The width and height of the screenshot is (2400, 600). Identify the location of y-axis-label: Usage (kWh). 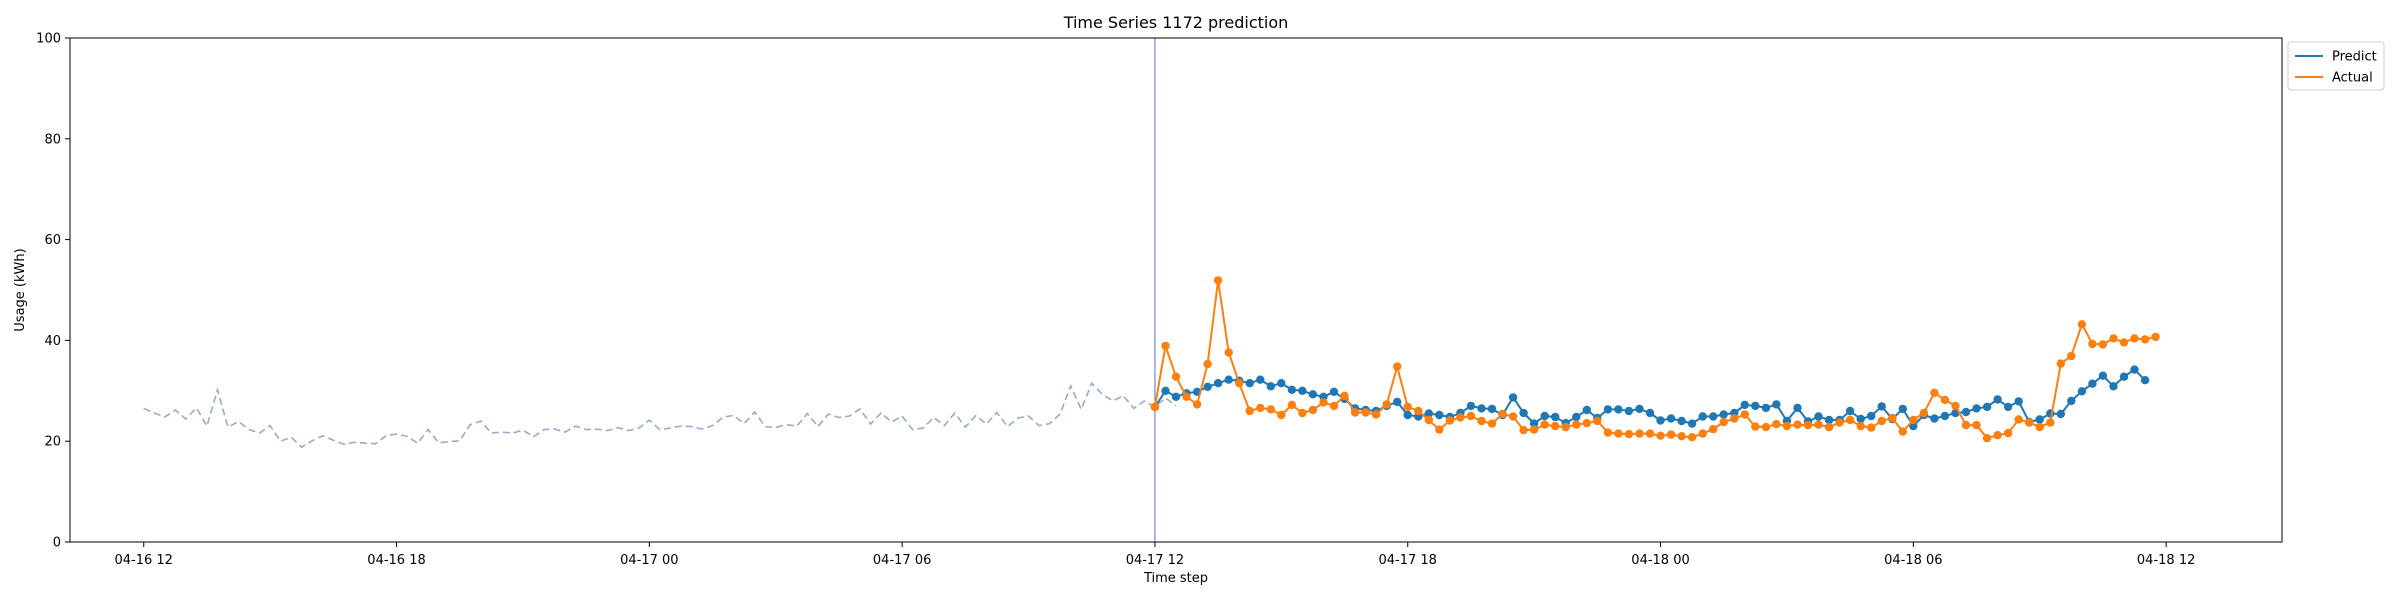
(20, 289).